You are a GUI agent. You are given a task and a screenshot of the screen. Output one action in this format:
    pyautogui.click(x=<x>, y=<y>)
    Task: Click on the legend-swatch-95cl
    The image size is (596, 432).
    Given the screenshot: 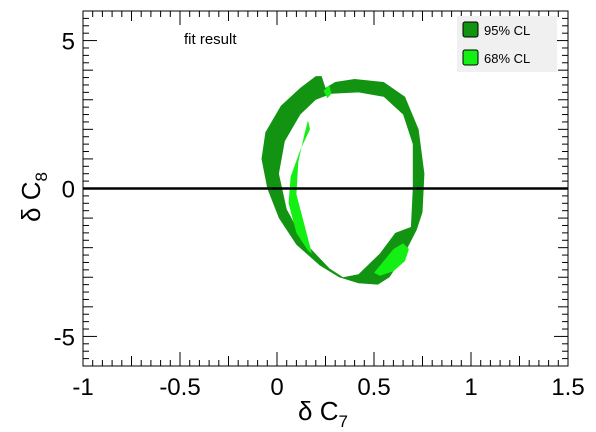 What is the action you would take?
    pyautogui.click(x=470, y=29)
    